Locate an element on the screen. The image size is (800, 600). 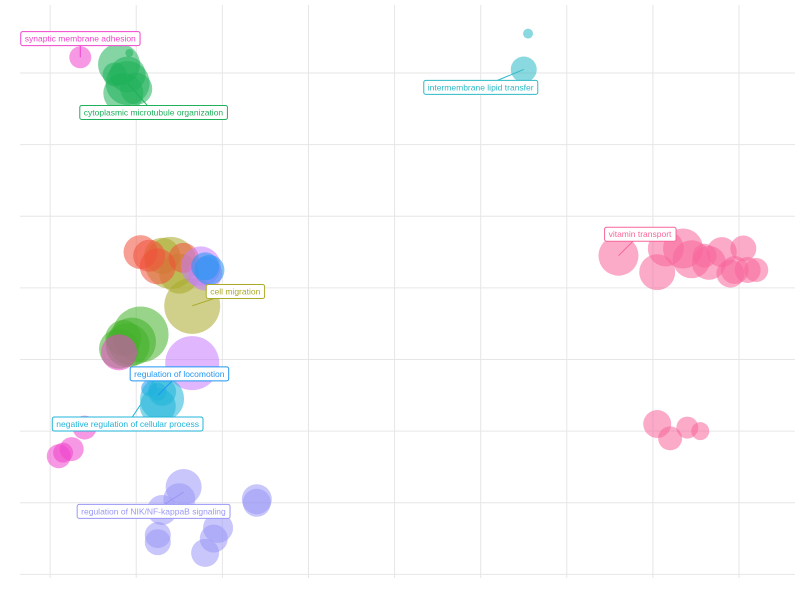
cluster-label-text: synaptic membrane adhesion is located at coordinates (80, 39).